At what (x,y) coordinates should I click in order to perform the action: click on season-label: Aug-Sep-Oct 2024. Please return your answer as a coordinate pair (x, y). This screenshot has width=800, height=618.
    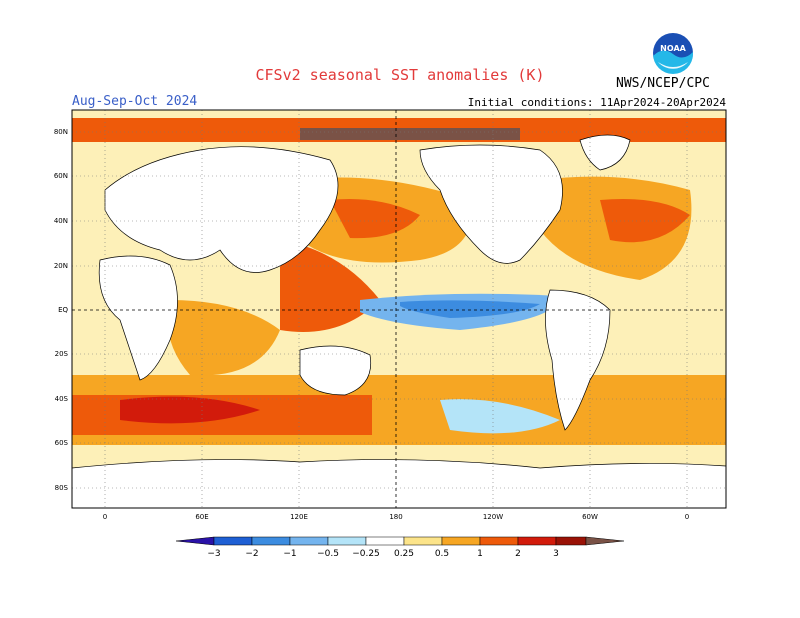
    Looking at the image, I should click on (135, 101).